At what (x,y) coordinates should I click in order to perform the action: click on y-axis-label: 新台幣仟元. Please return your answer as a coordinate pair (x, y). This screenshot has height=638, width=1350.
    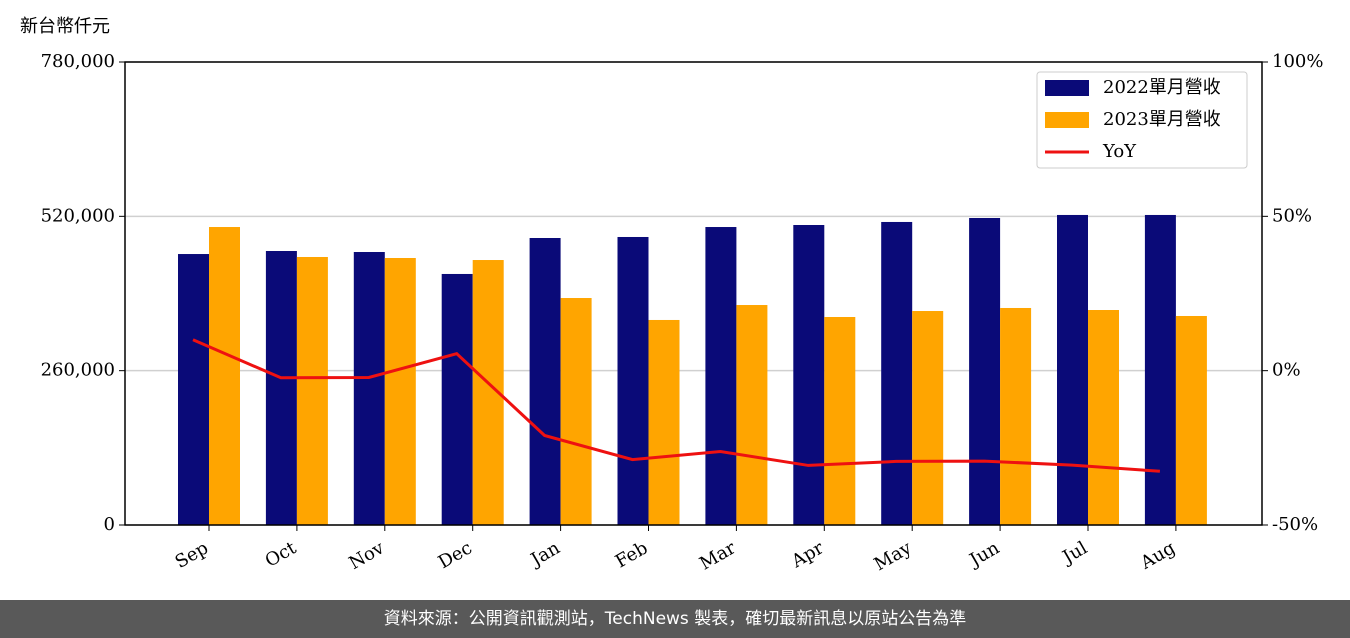
    Looking at the image, I should click on (65, 26).